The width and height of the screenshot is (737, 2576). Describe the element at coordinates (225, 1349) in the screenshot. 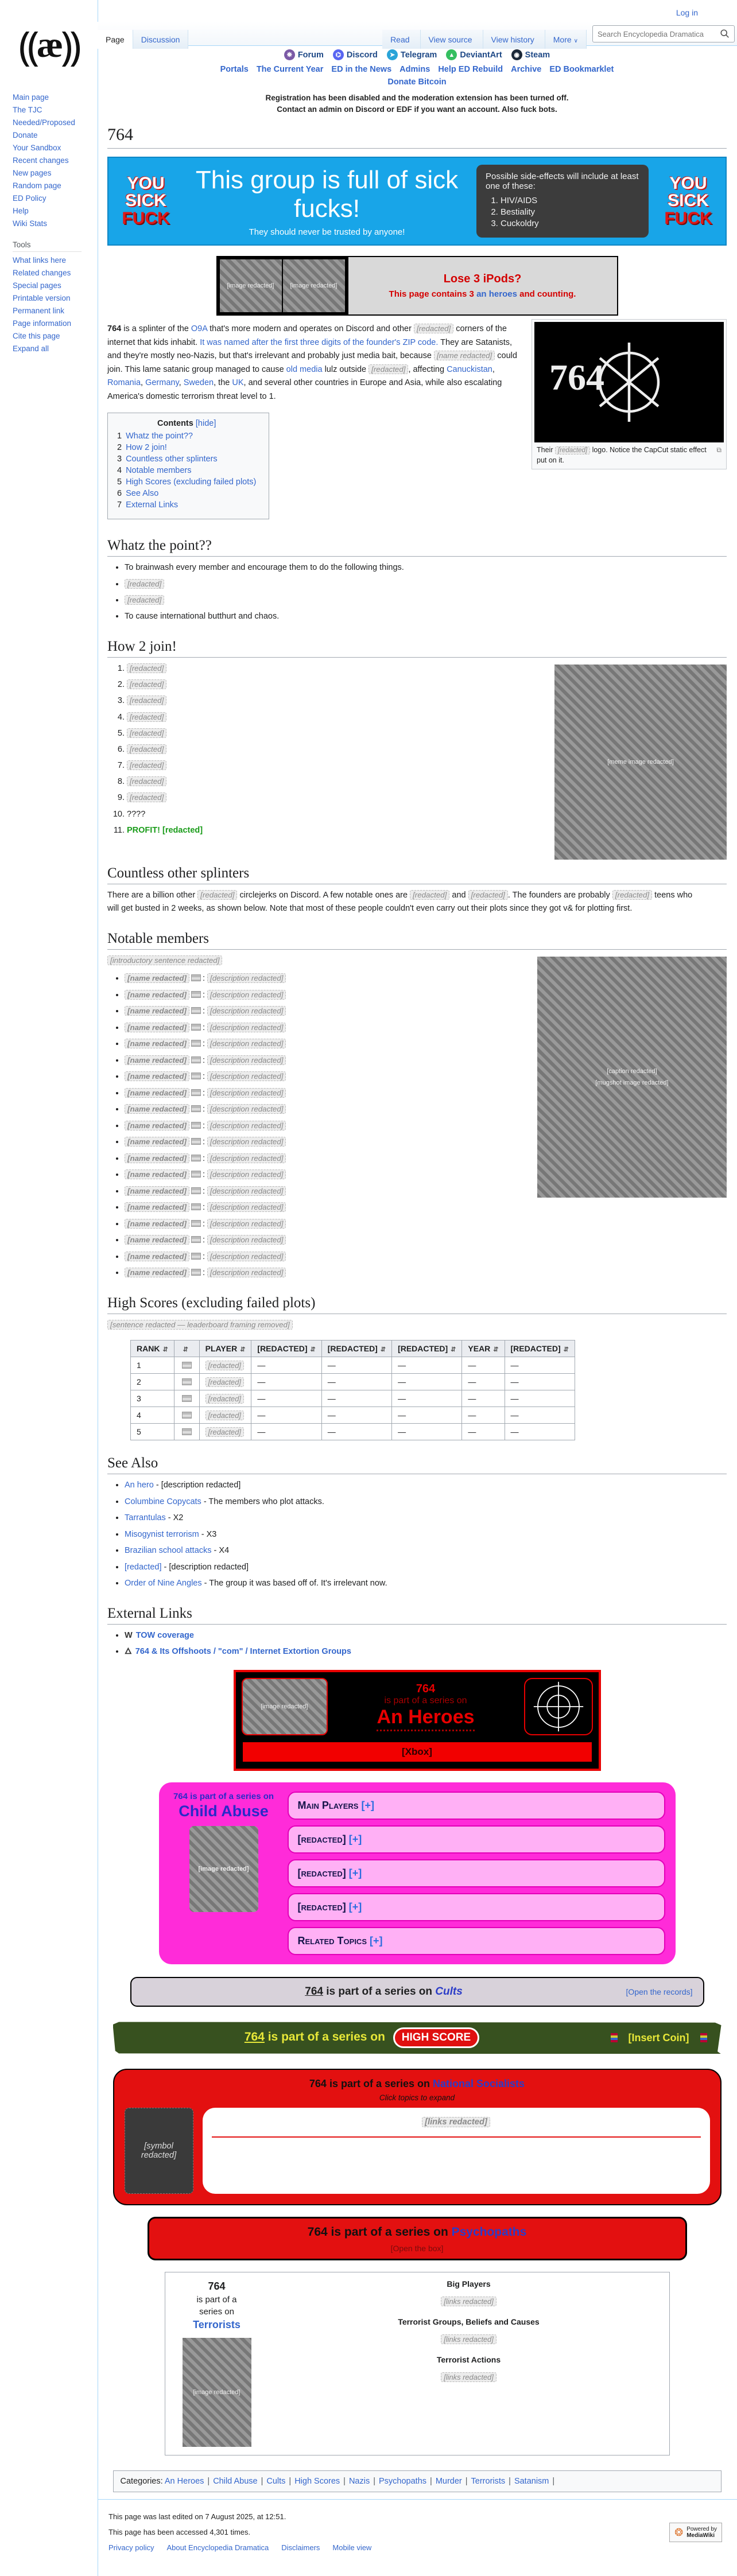

I see `table-header-cell: PLAYER ⇵` at that location.